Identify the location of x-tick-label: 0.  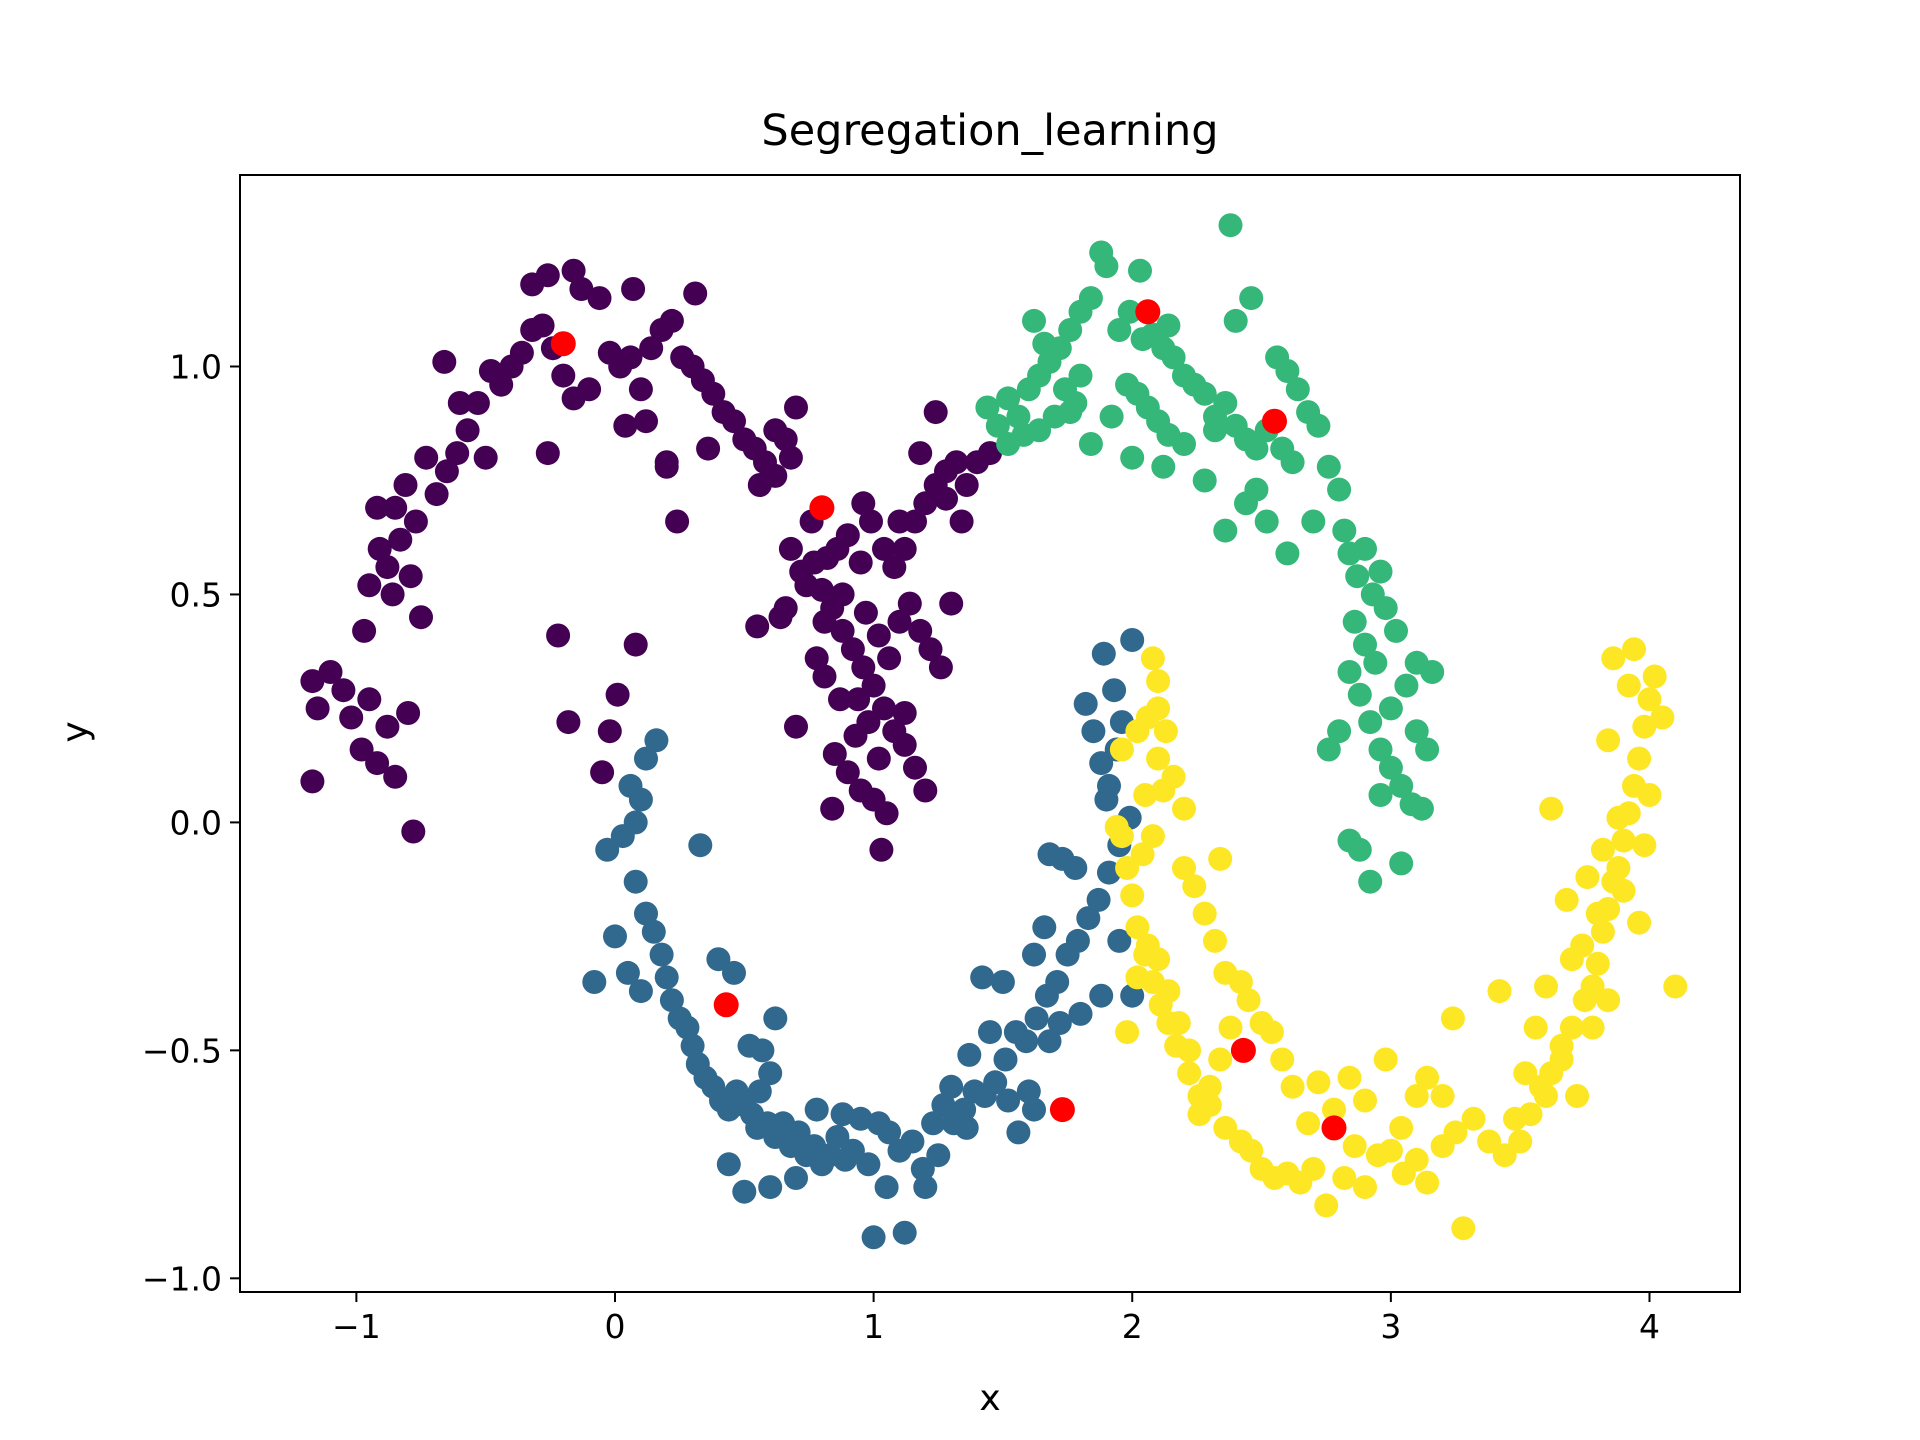
(615, 1326).